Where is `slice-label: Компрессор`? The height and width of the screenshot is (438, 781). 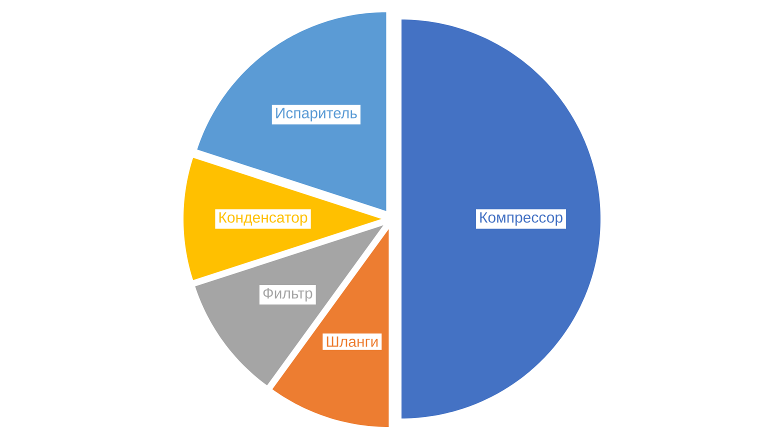
slice-label: Компрессор is located at coordinates (521, 219).